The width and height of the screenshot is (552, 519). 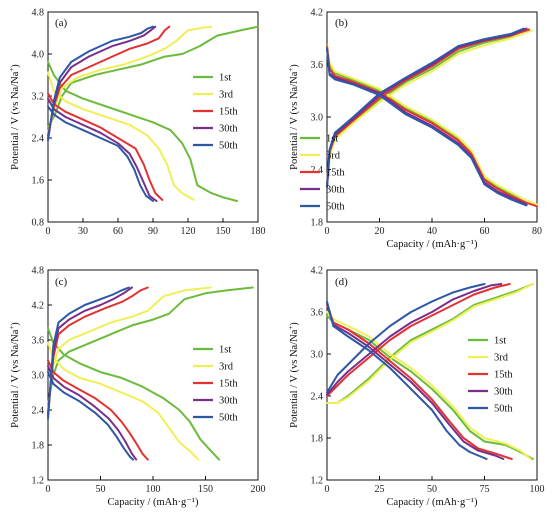 What do you see at coordinates (153, 231) in the screenshot?
I see `x-tick-label: 90` at bounding box center [153, 231].